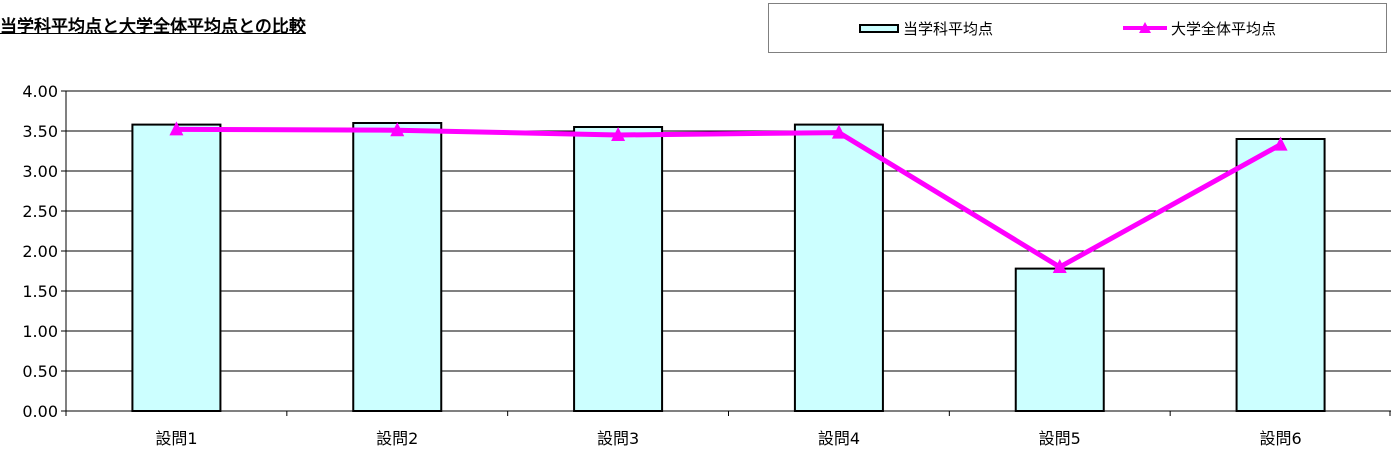 Image resolution: width=1391 pixels, height=473 pixels. I want to click on legend-label-bar: 当学科平均点, so click(948, 28).